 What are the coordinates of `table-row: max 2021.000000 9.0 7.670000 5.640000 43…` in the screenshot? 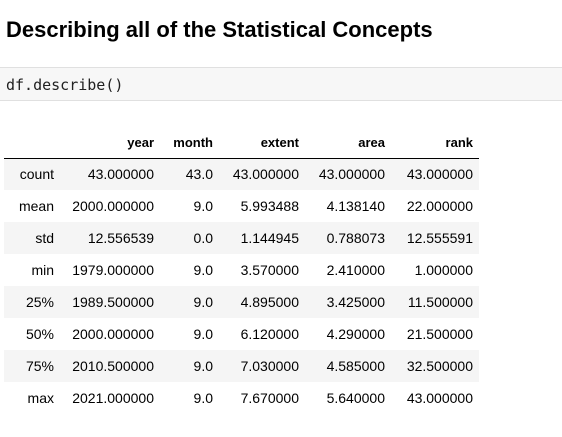 It's located at (241, 398).